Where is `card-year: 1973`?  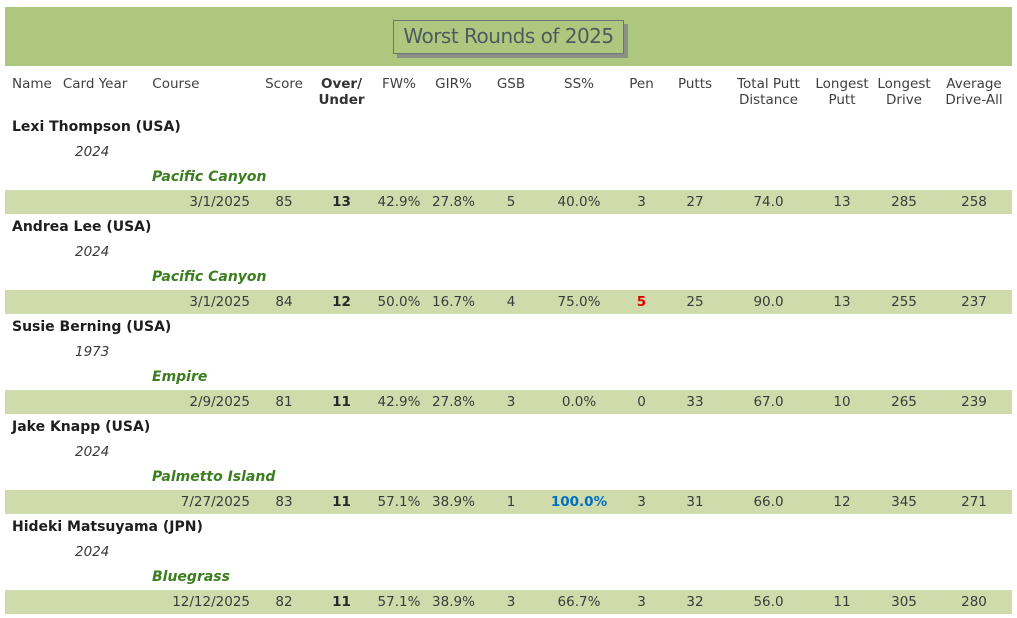 card-year: 1973 is located at coordinates (92, 352).